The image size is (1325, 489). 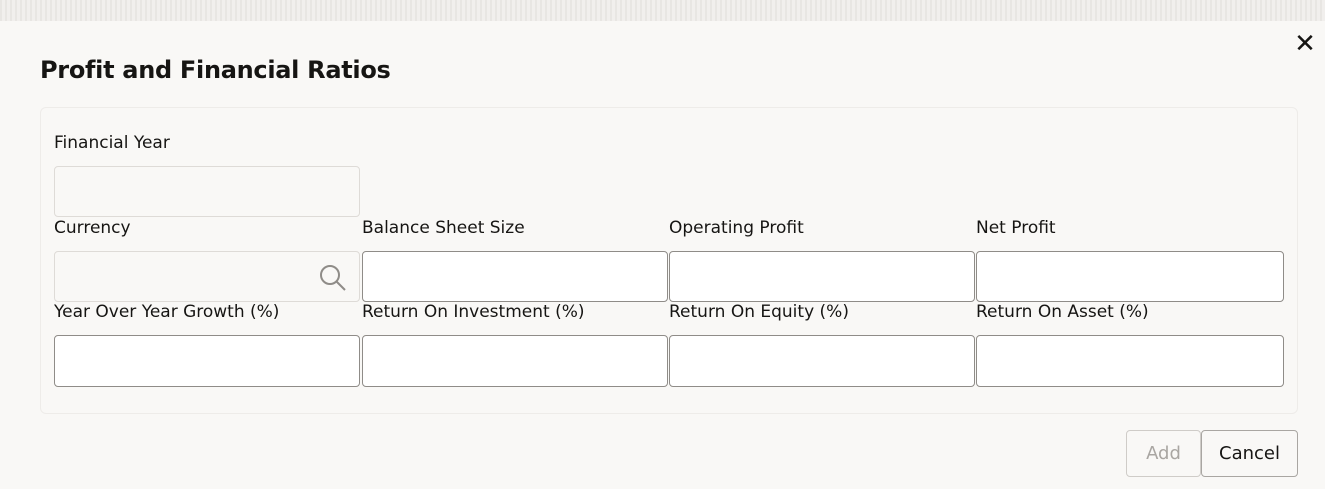 I want to click on roa-input, so click(x=1130, y=361).